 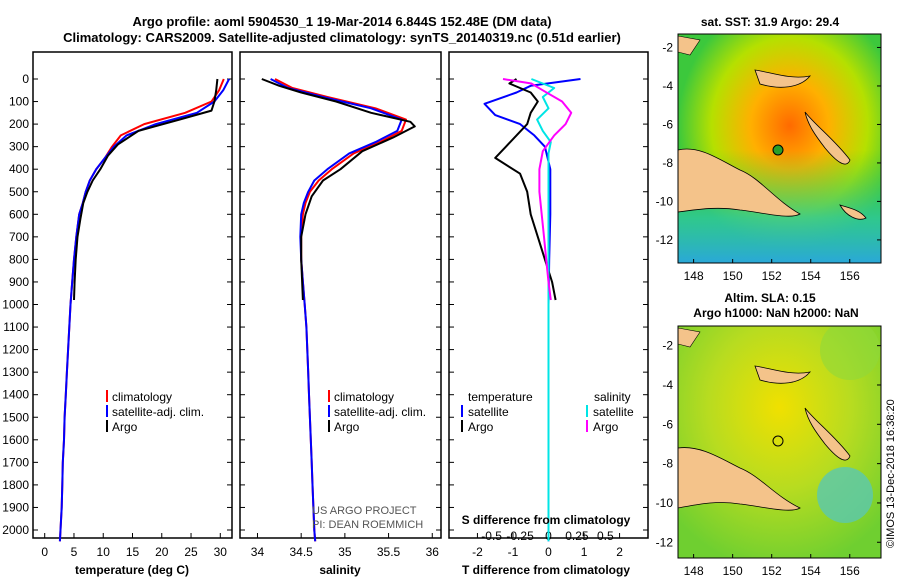 I want to click on depth-tick-label: 1100, so click(x=16, y=327).